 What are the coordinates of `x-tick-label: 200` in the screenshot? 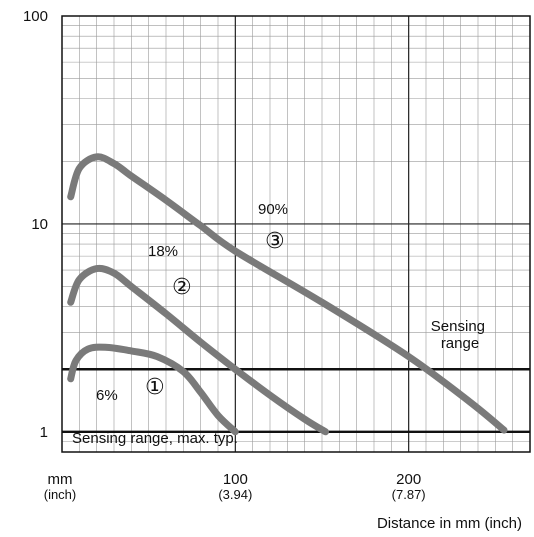 It's located at (408, 479).